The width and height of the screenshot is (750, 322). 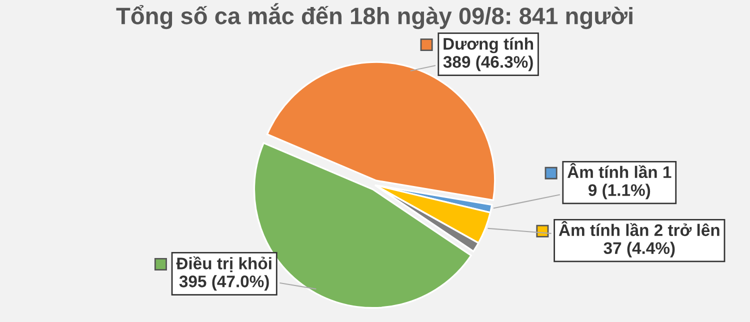 I want to click on legend-label: Âm tính lần 2 trở lên, so click(x=639, y=228).